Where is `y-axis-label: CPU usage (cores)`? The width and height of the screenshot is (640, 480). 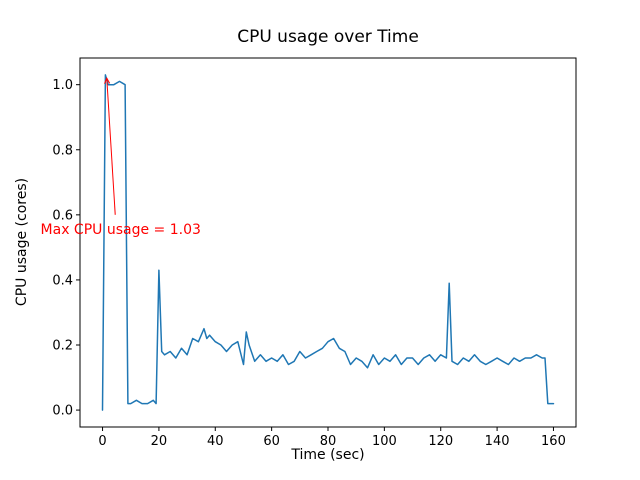 y-axis-label: CPU usage (cores) is located at coordinates (22, 242).